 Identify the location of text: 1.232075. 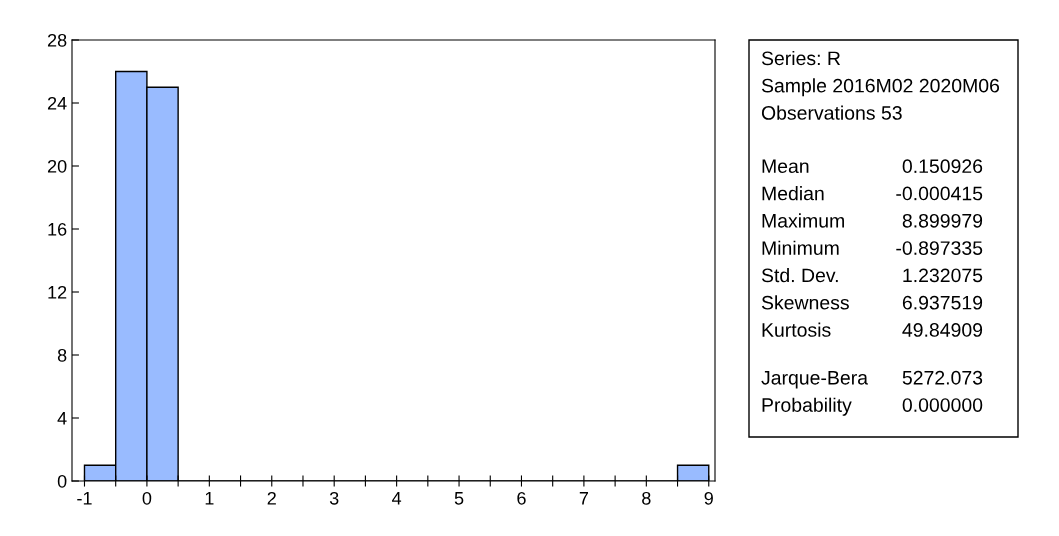
(943, 275).